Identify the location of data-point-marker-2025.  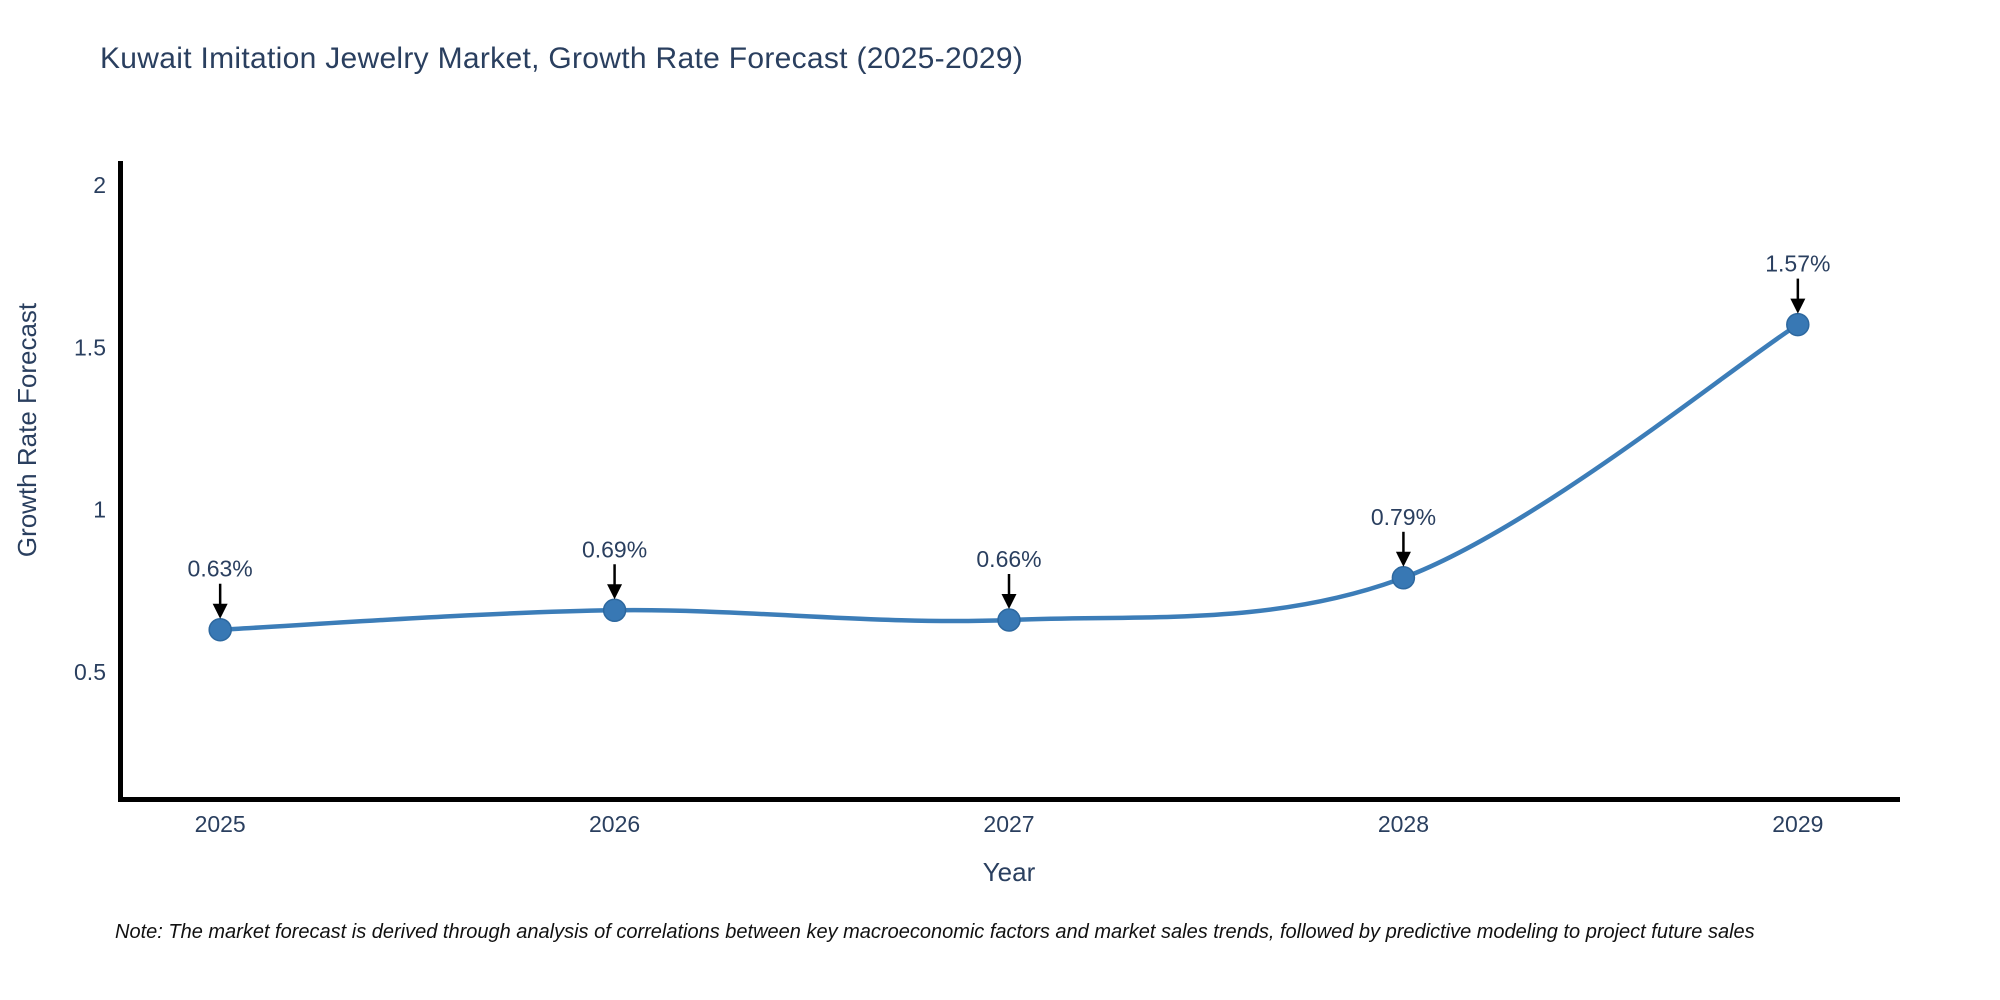
(220, 629).